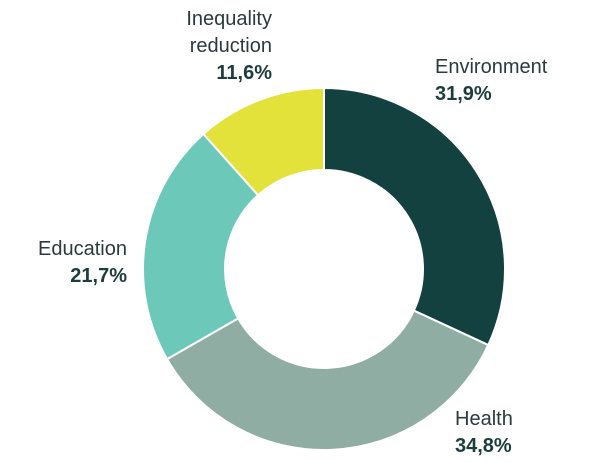 The width and height of the screenshot is (590, 462). I want to click on value-label: 34,8%, so click(483, 446).